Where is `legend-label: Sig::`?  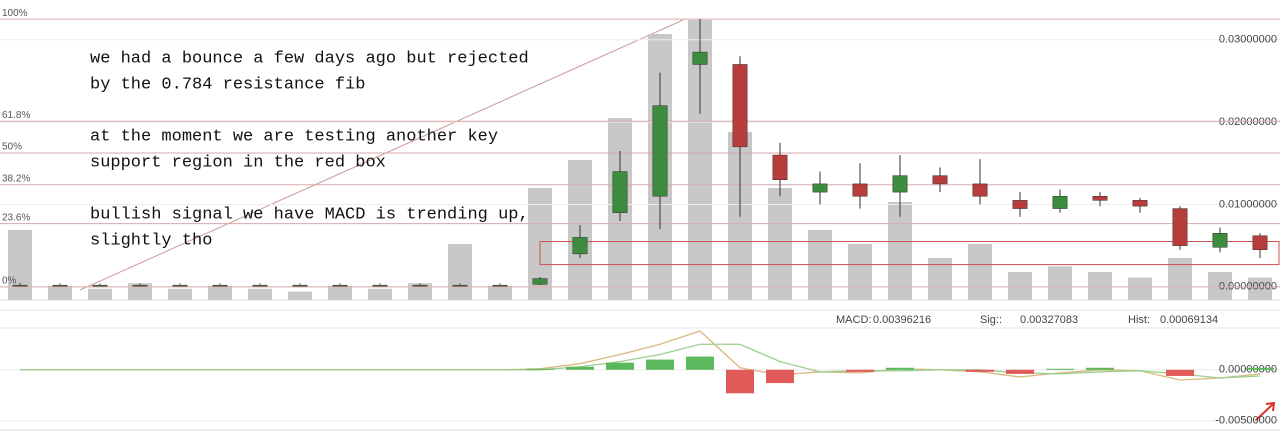
legend-label: Sig:: is located at coordinates (991, 320).